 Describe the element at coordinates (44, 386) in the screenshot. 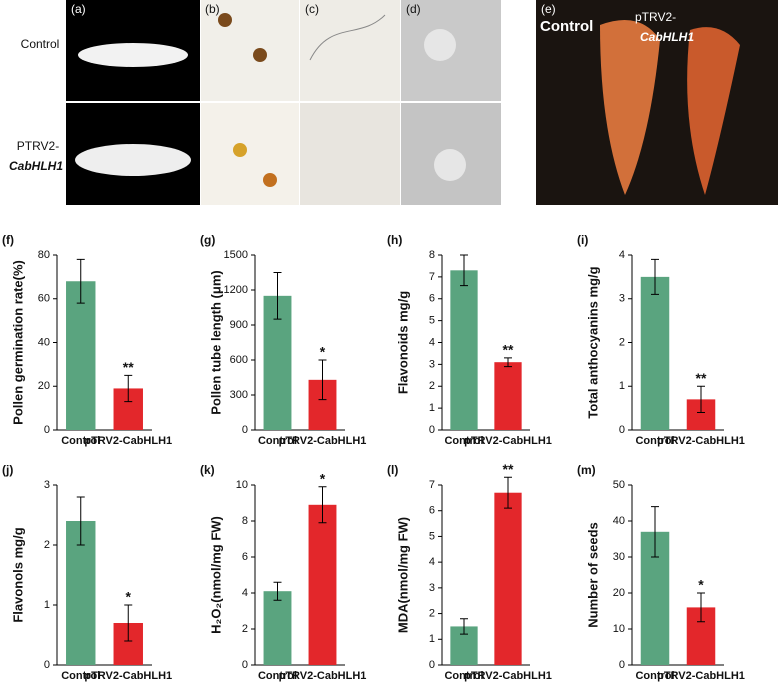

I see `y-tick-label: 20` at that location.